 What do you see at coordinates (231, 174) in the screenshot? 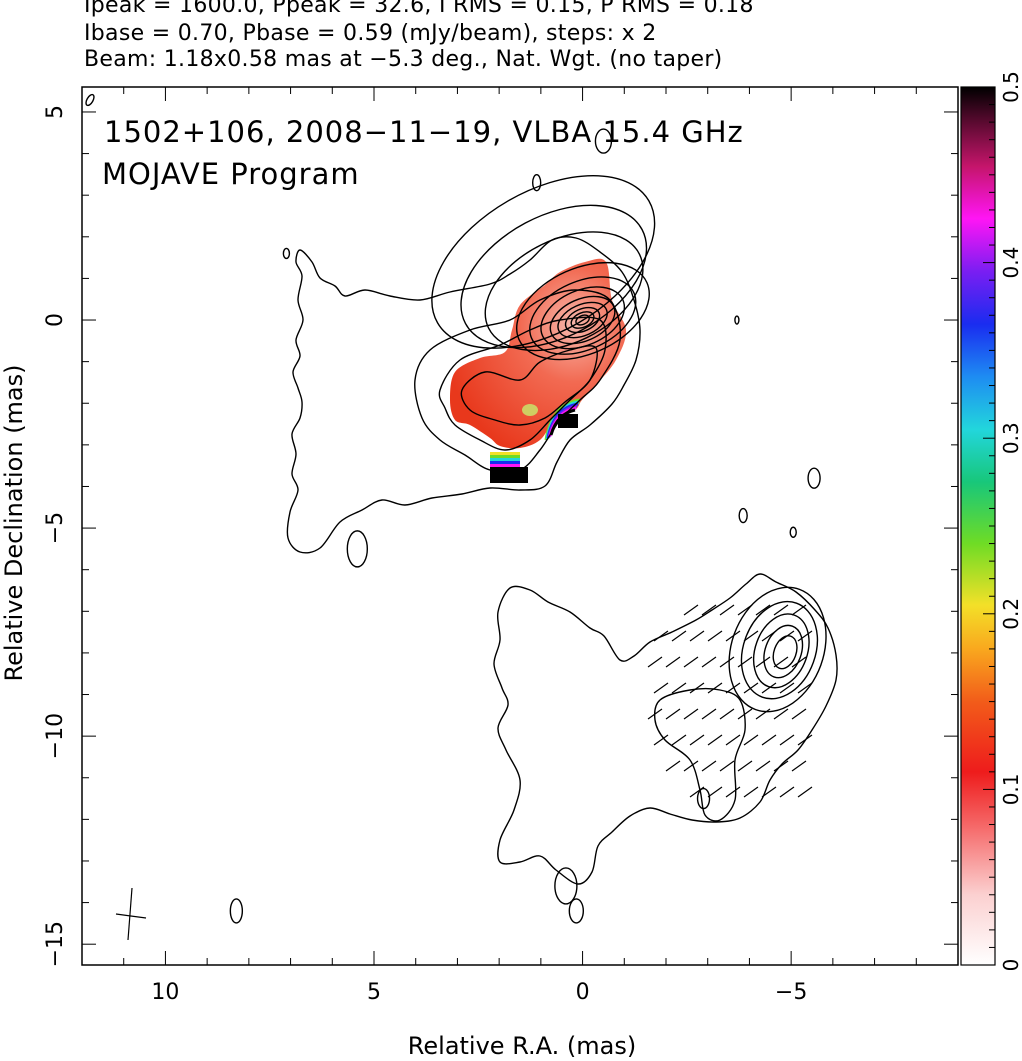
I see `program-annotation: MOJAVE Program` at bounding box center [231, 174].